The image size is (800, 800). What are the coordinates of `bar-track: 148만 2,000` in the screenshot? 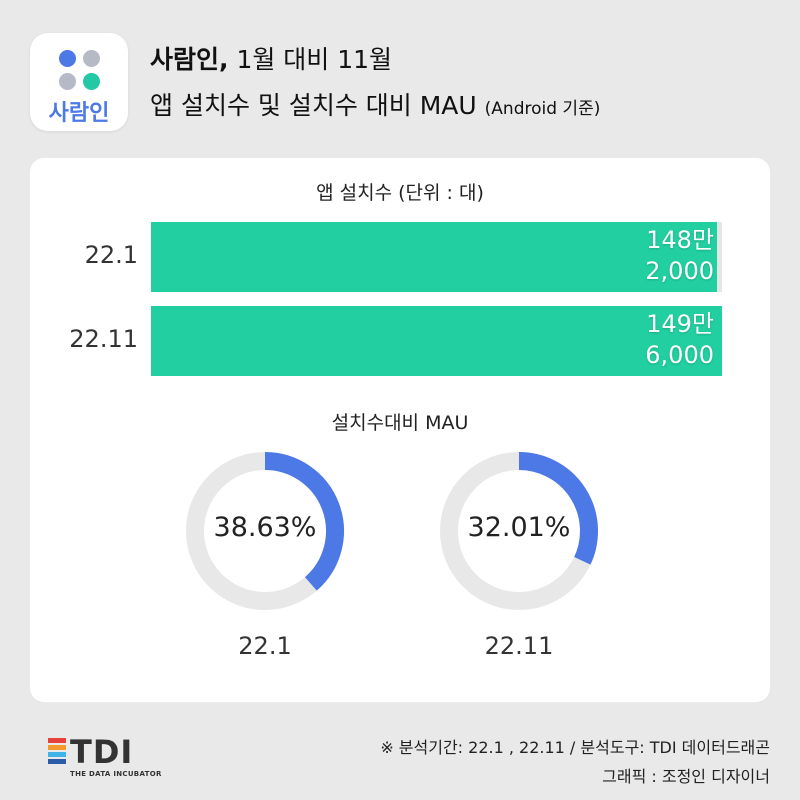 It's located at (436, 257).